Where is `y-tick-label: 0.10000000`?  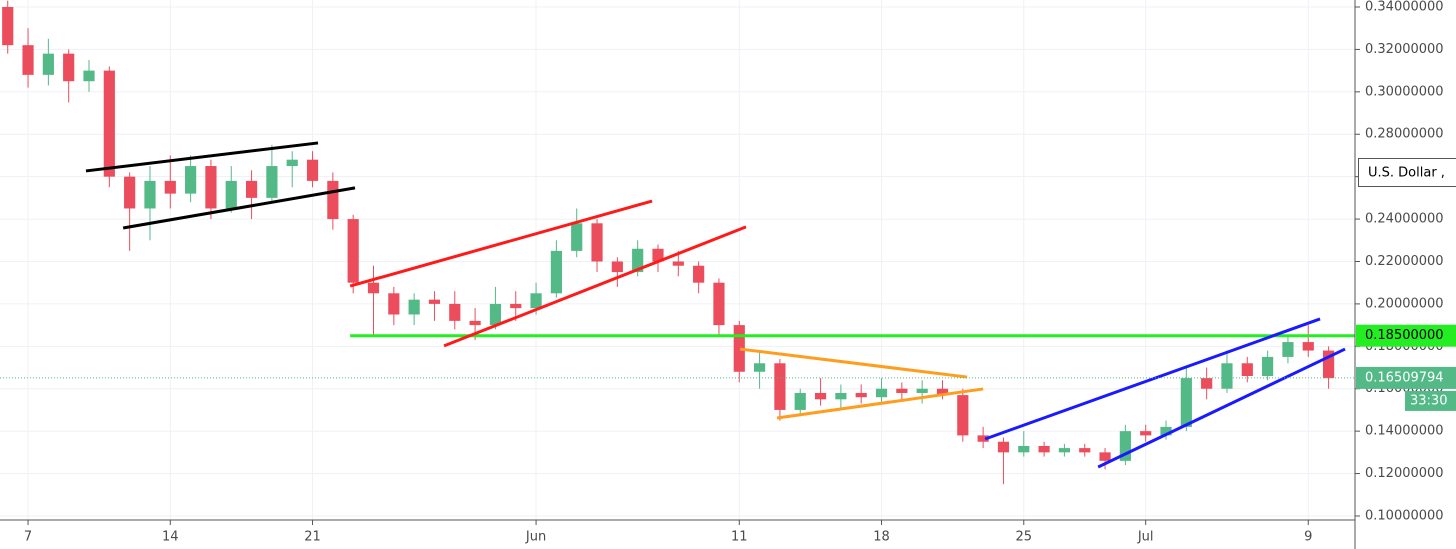
y-tick-label: 0.10000000 is located at coordinates (1404, 515).